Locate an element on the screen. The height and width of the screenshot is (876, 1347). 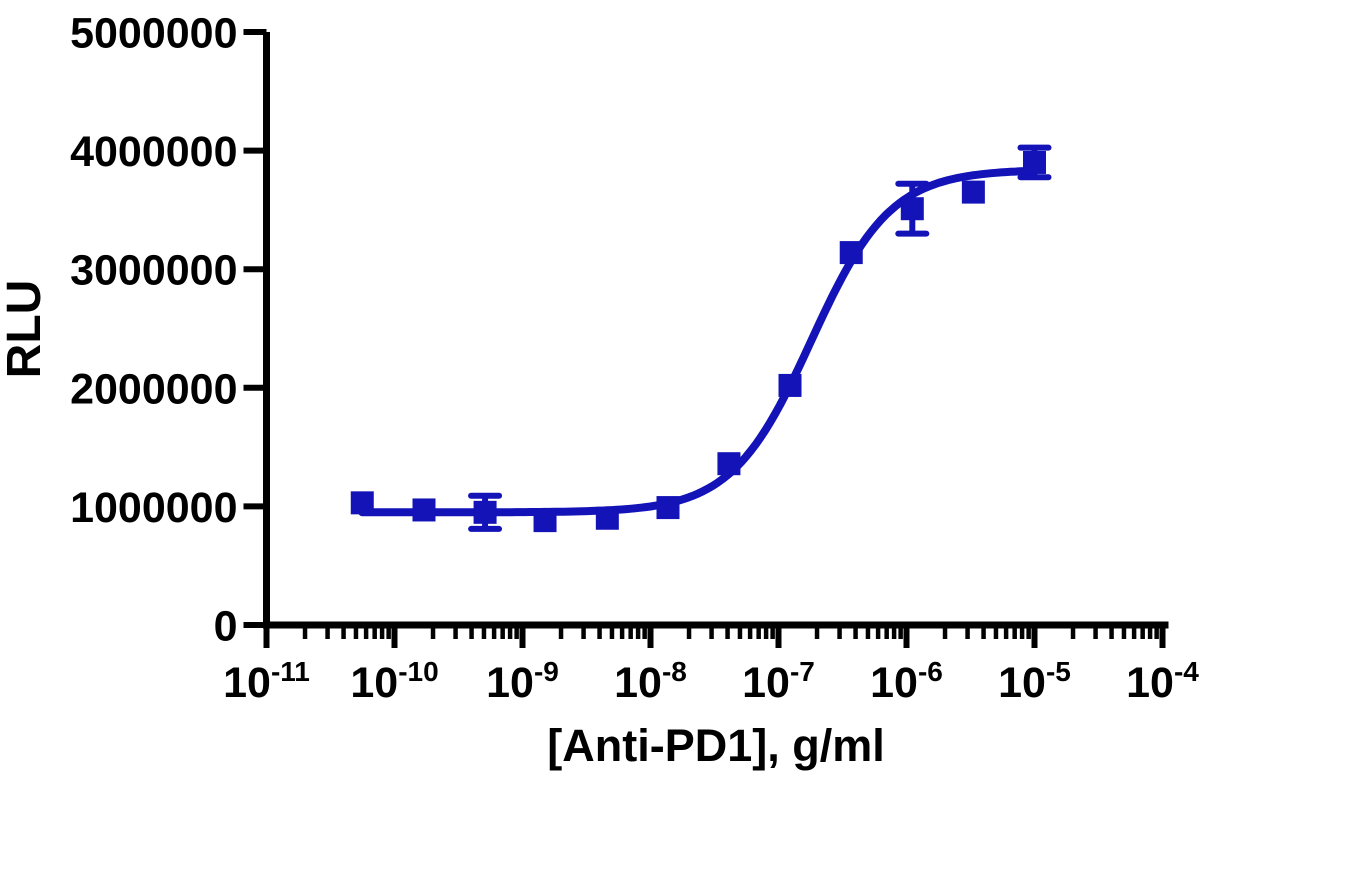
x-tick-label: 10⁻¹¹ is located at coordinates (266, 681).